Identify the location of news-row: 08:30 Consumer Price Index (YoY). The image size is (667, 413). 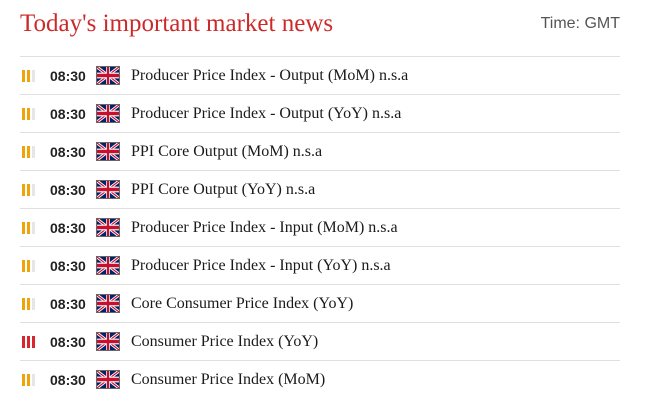
(320, 342).